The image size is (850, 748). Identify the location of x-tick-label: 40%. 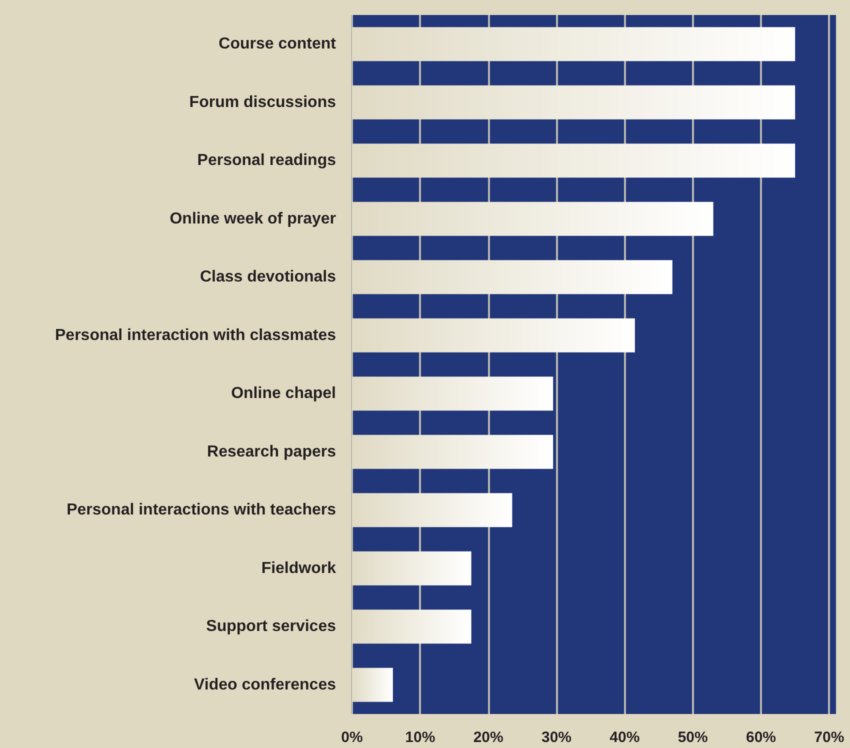
(625, 737).